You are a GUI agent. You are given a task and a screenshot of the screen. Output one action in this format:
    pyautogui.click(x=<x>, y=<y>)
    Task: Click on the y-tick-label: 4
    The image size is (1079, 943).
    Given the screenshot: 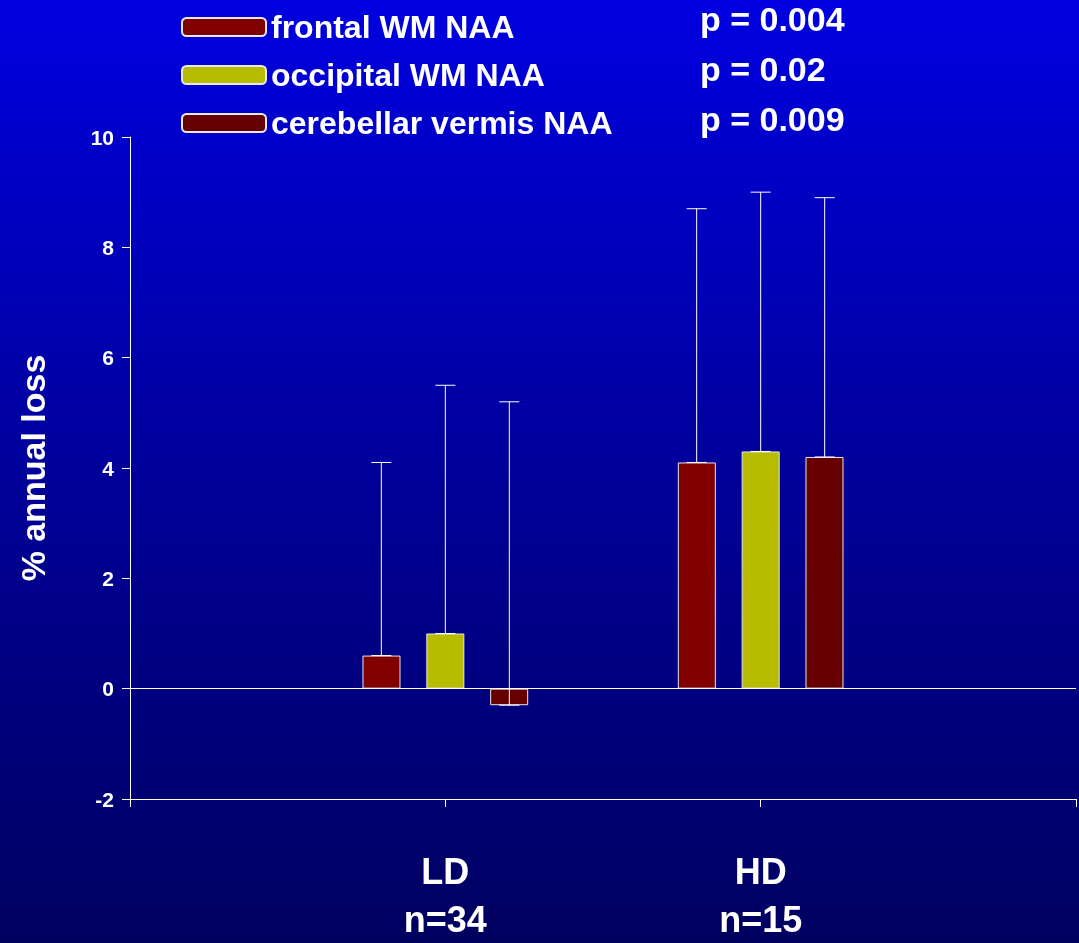 What is the action you would take?
    pyautogui.click(x=108, y=468)
    